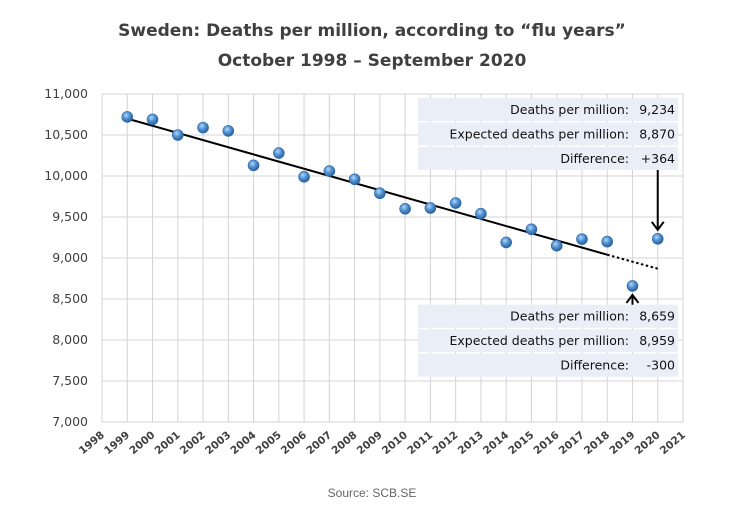 The image size is (731, 517). Describe the element at coordinates (496, 443) in the screenshot. I see `x-tick-label: 2014` at that location.